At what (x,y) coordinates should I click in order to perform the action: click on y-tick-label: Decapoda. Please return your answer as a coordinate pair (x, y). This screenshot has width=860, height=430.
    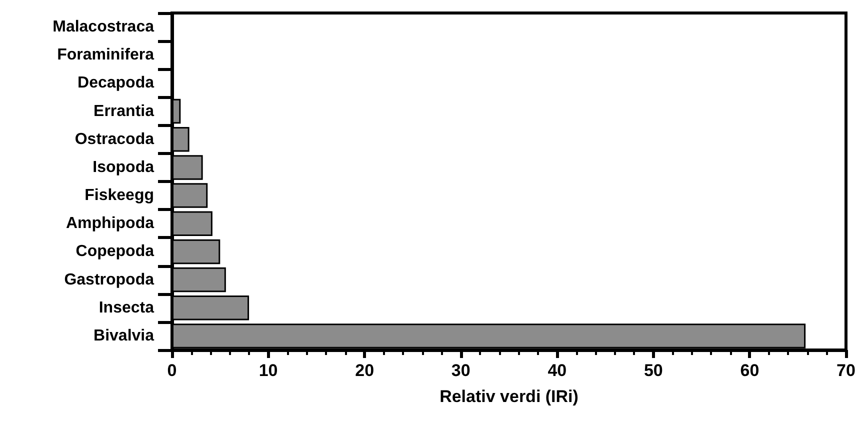
    Looking at the image, I should click on (116, 83).